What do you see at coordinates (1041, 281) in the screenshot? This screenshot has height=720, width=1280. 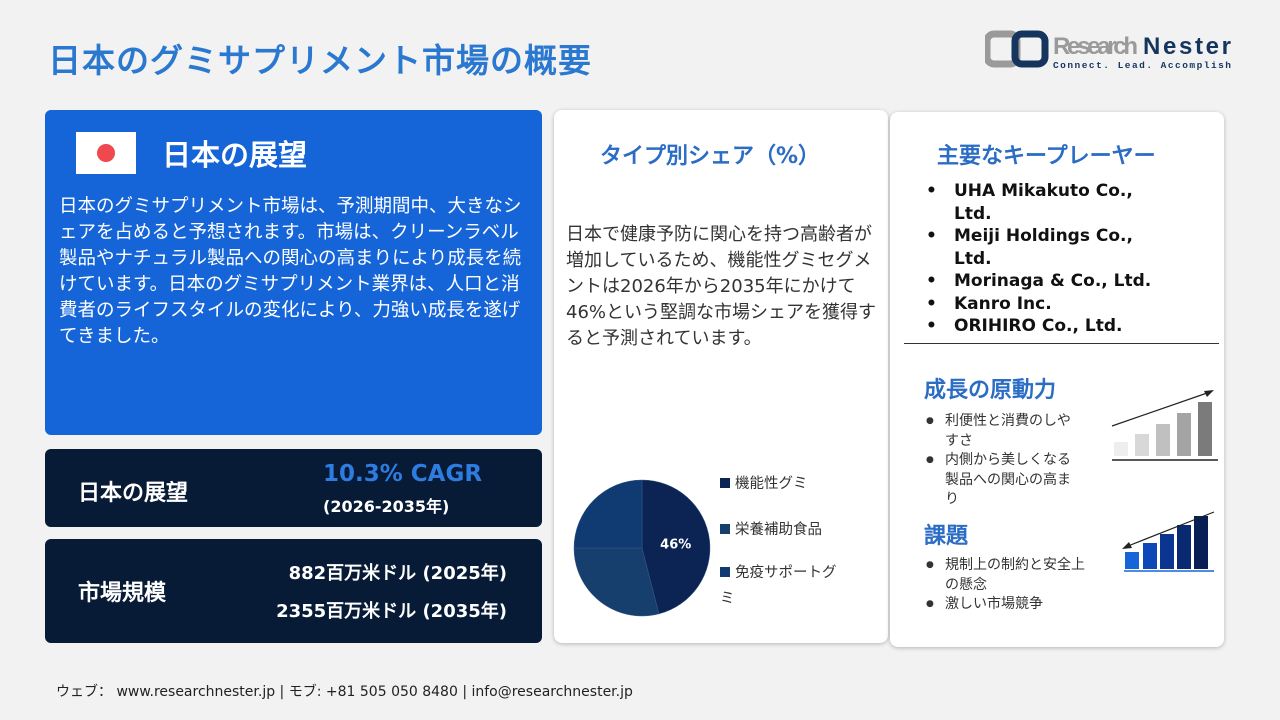 I see `list-item: Morinaga & Co., Ltd.` at bounding box center [1041, 281].